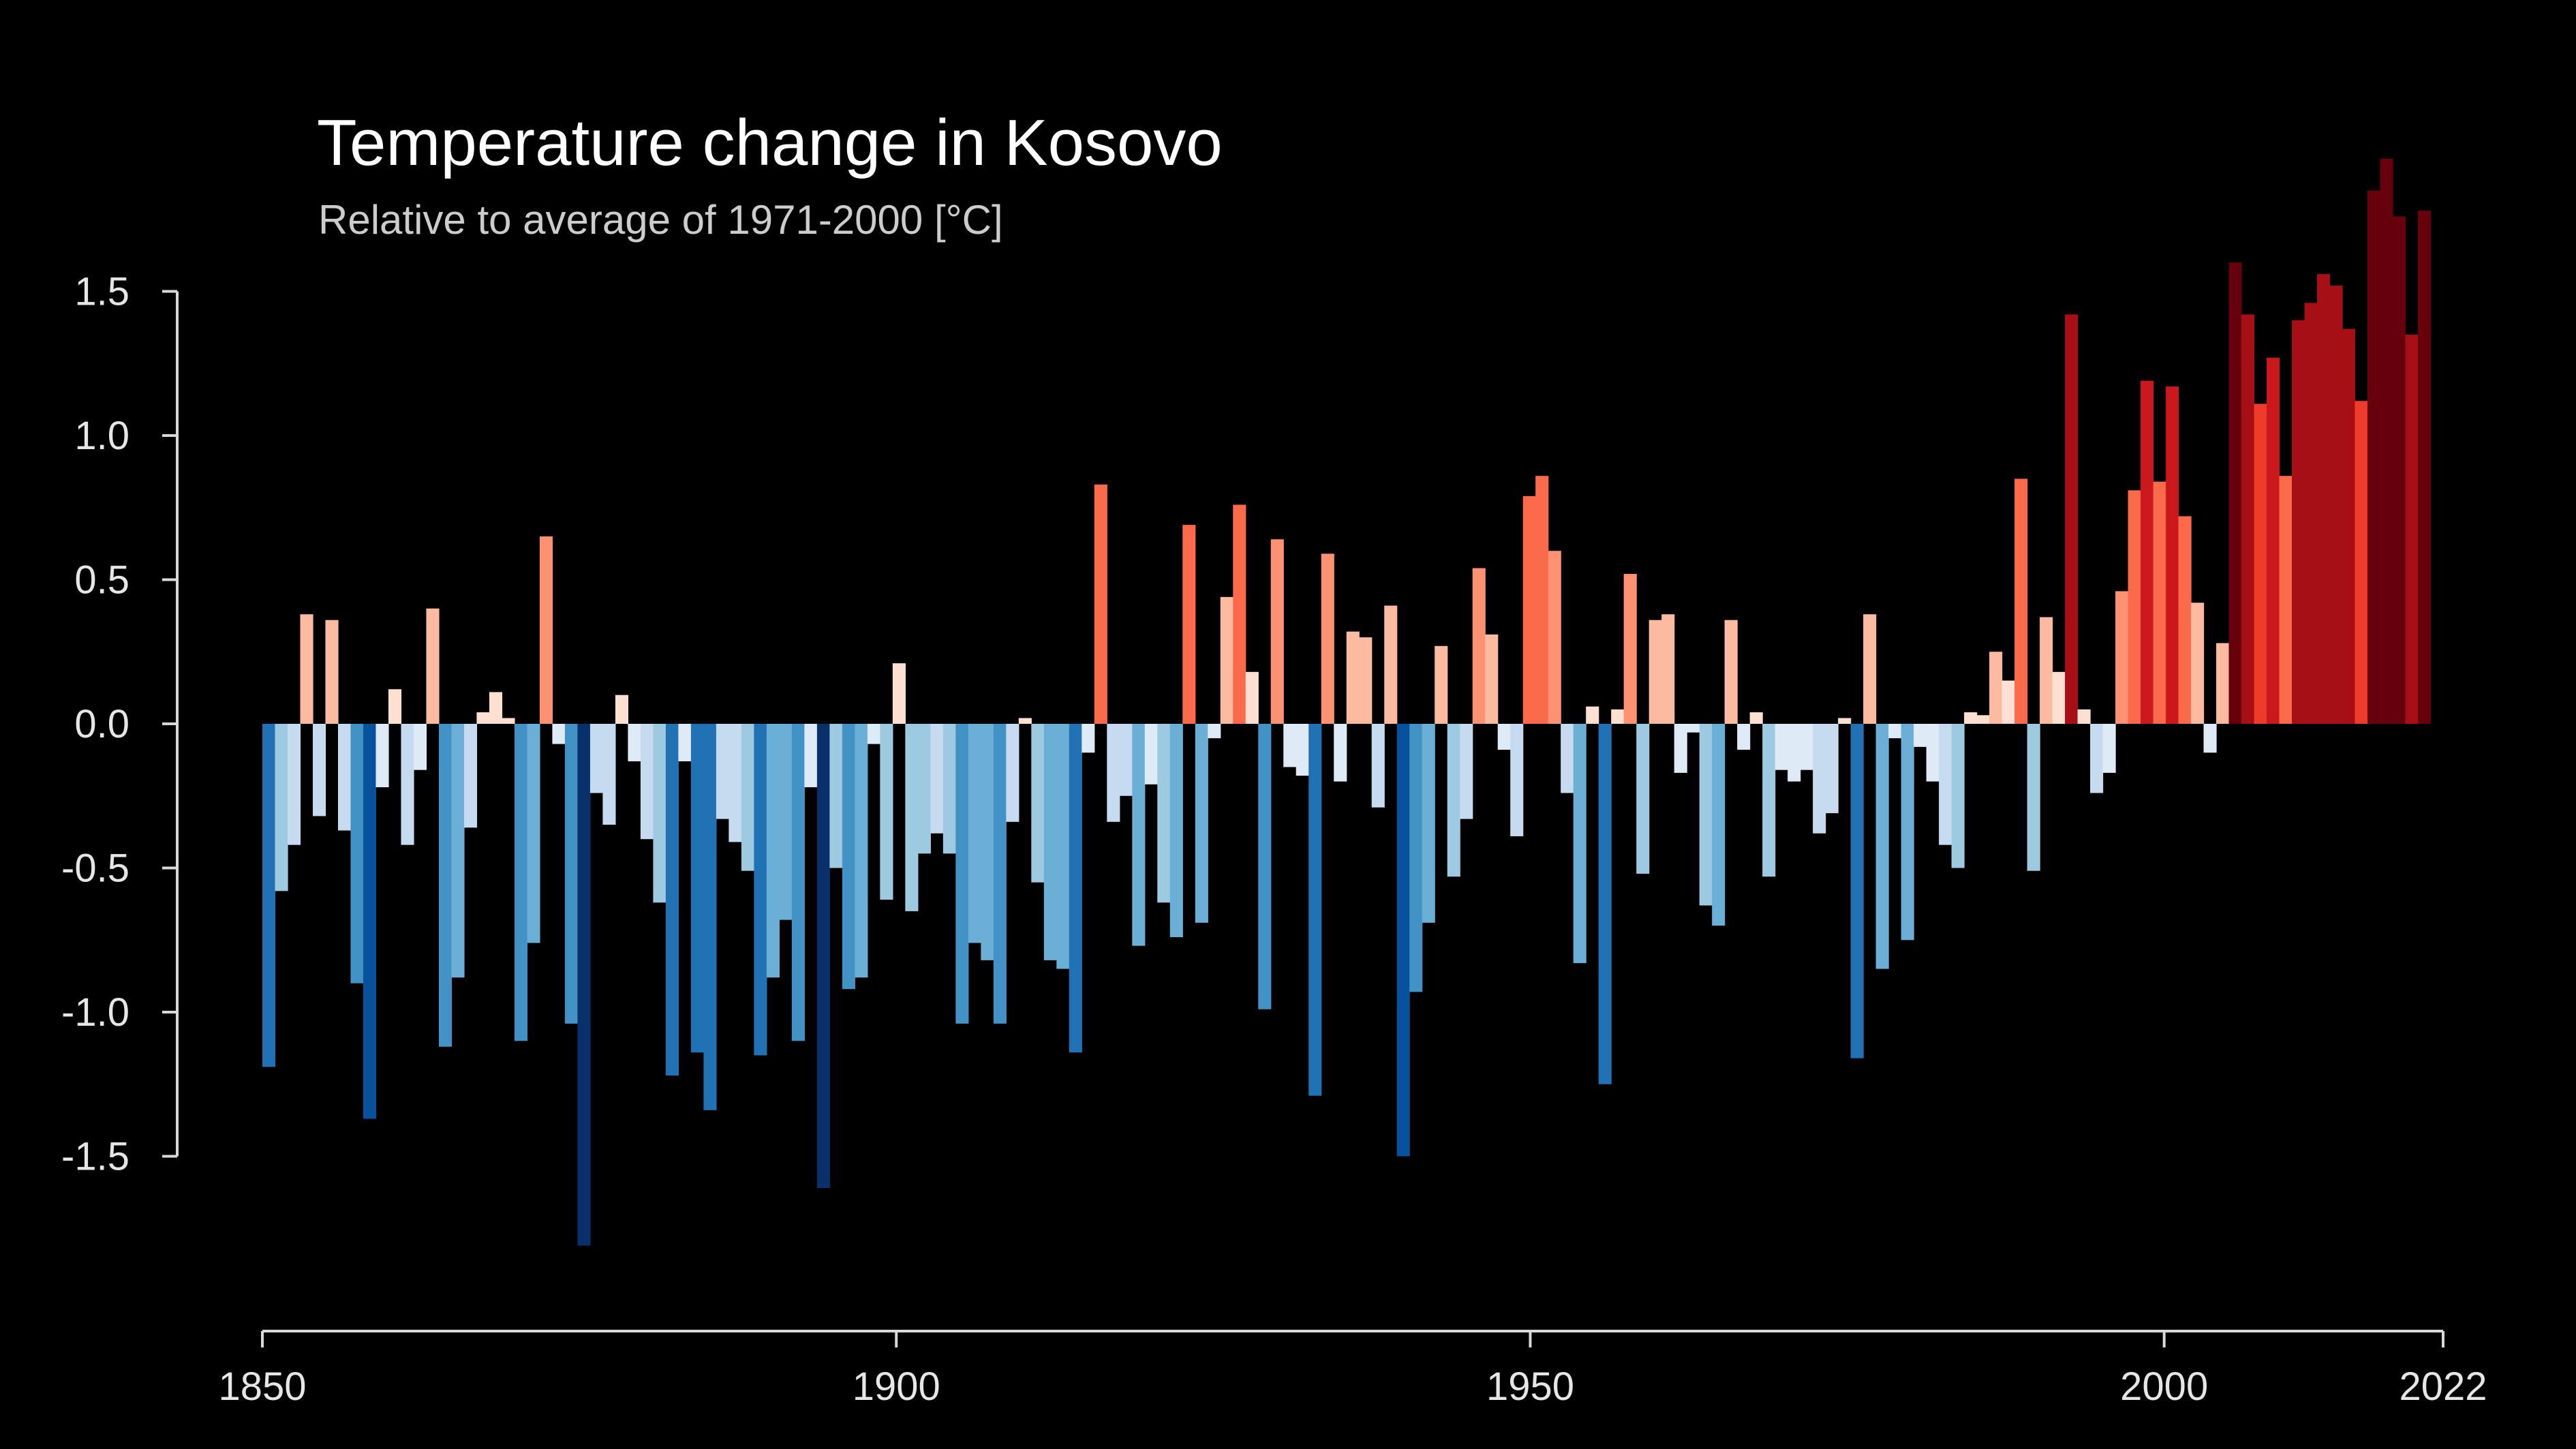  I want to click on bar-1916, so click(1100, 604).